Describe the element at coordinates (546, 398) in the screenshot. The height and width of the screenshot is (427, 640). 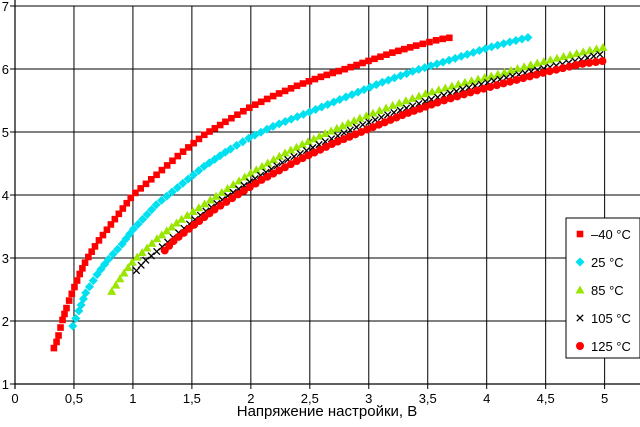
I see `x-tick-label: 4,5` at that location.